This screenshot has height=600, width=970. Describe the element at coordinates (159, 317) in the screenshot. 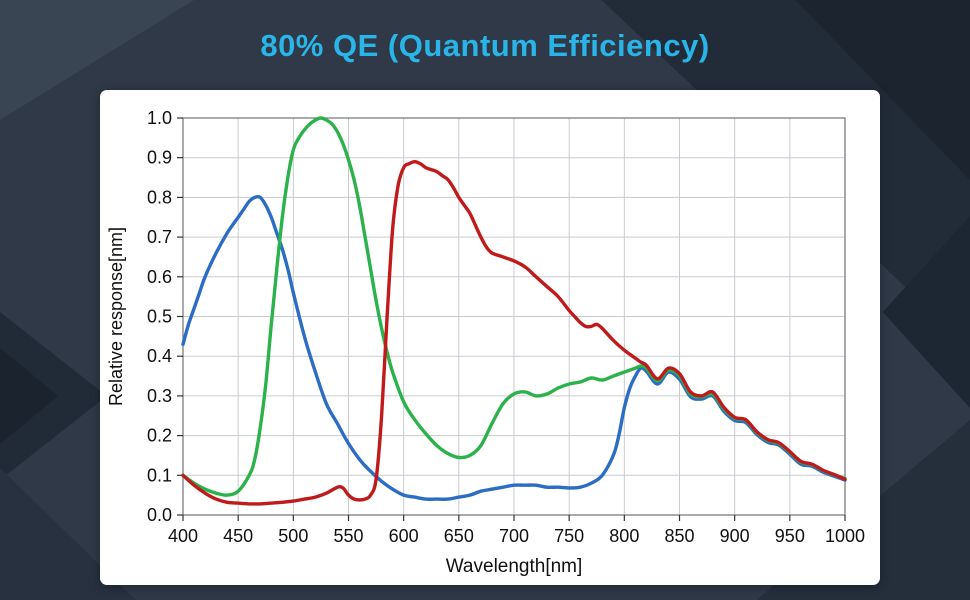

I see `y-tick-label: 0.5` at that location.